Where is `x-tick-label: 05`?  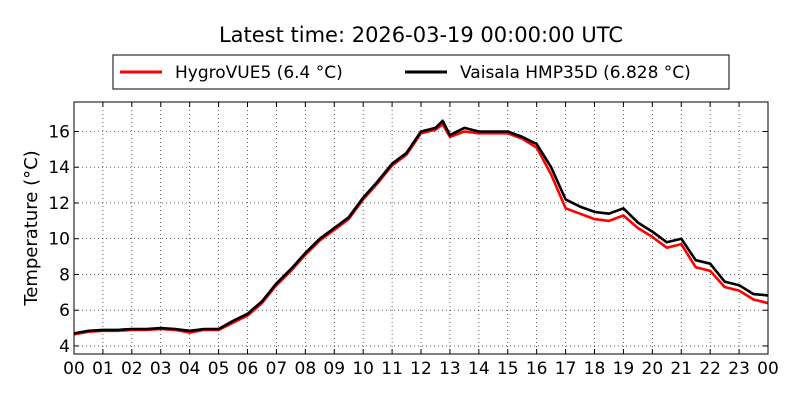 x-tick-label: 05 is located at coordinates (219, 369).